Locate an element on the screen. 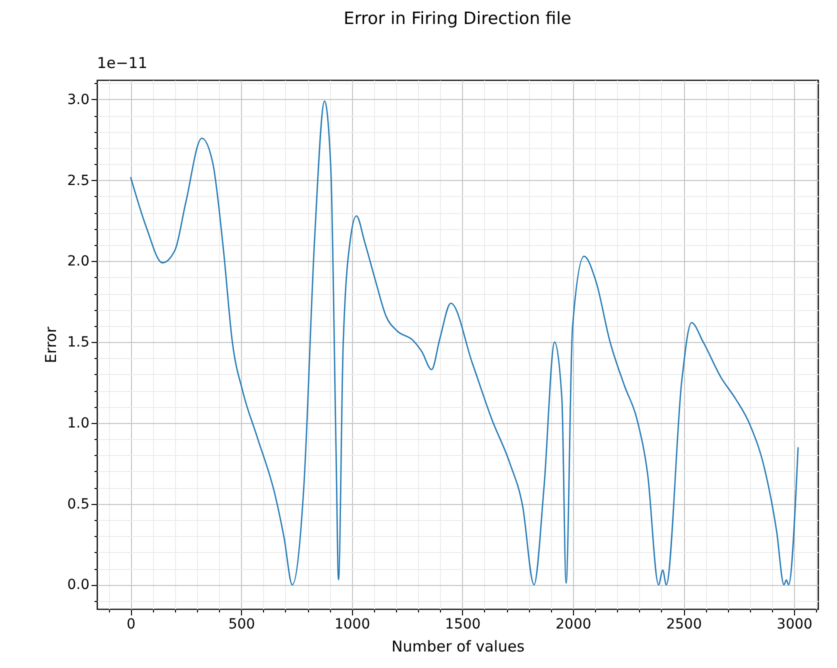 The image size is (837, 668). y-tick-label: 2.5 is located at coordinates (78, 180).